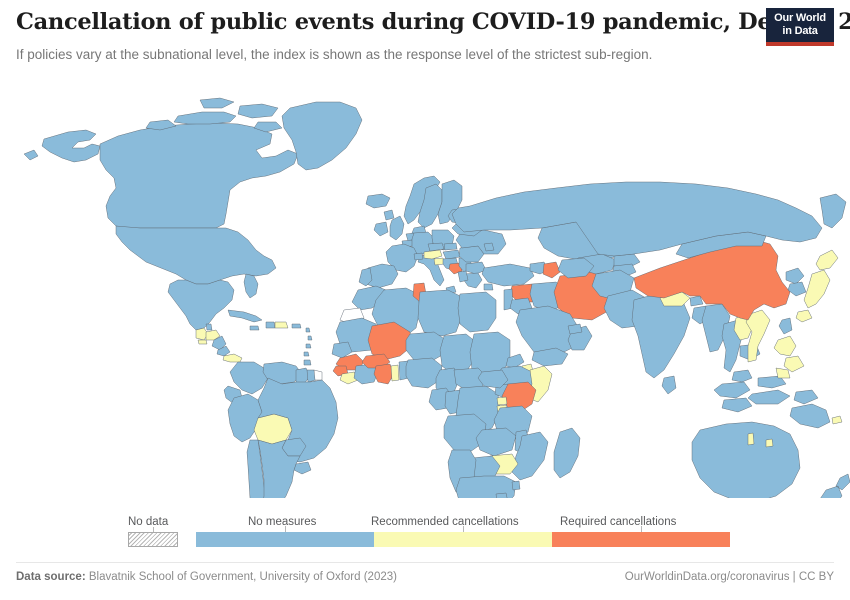 This screenshot has width=850, height=600. Describe the element at coordinates (661, 336) in the screenshot. I see `country-india` at that location.